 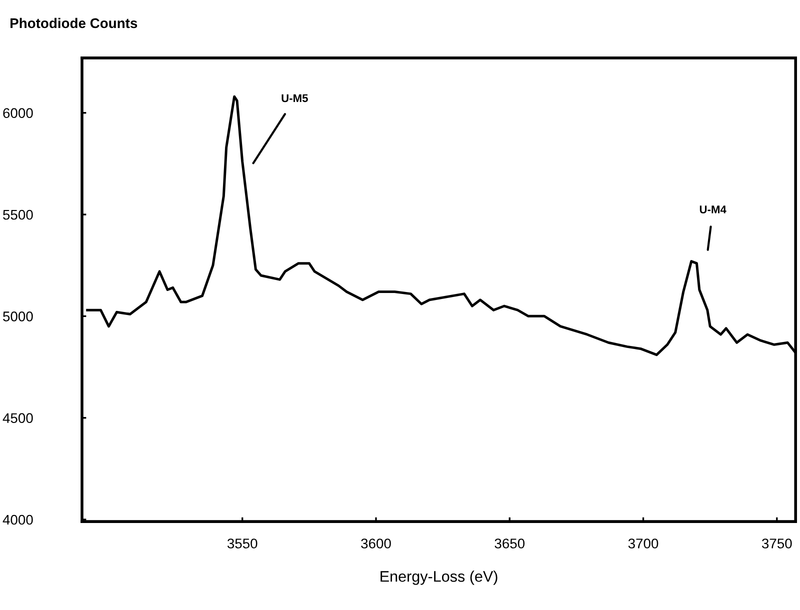 What do you see at coordinates (242, 543) in the screenshot?
I see `x-tick-label: 3550` at bounding box center [242, 543].